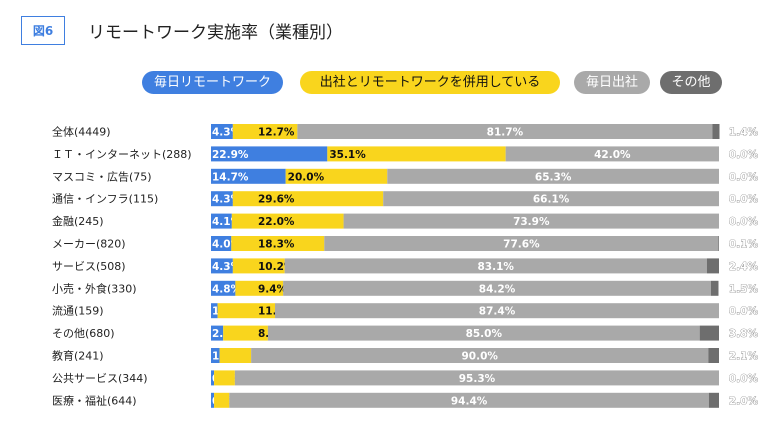  I want to click on data-label: 81.7%, so click(505, 133).